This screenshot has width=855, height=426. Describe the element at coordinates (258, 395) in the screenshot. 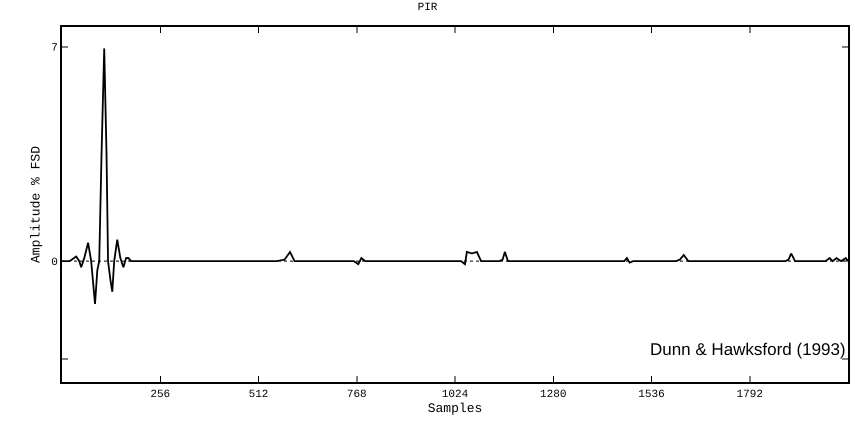

I see `x-tick-label: 512` at that location.